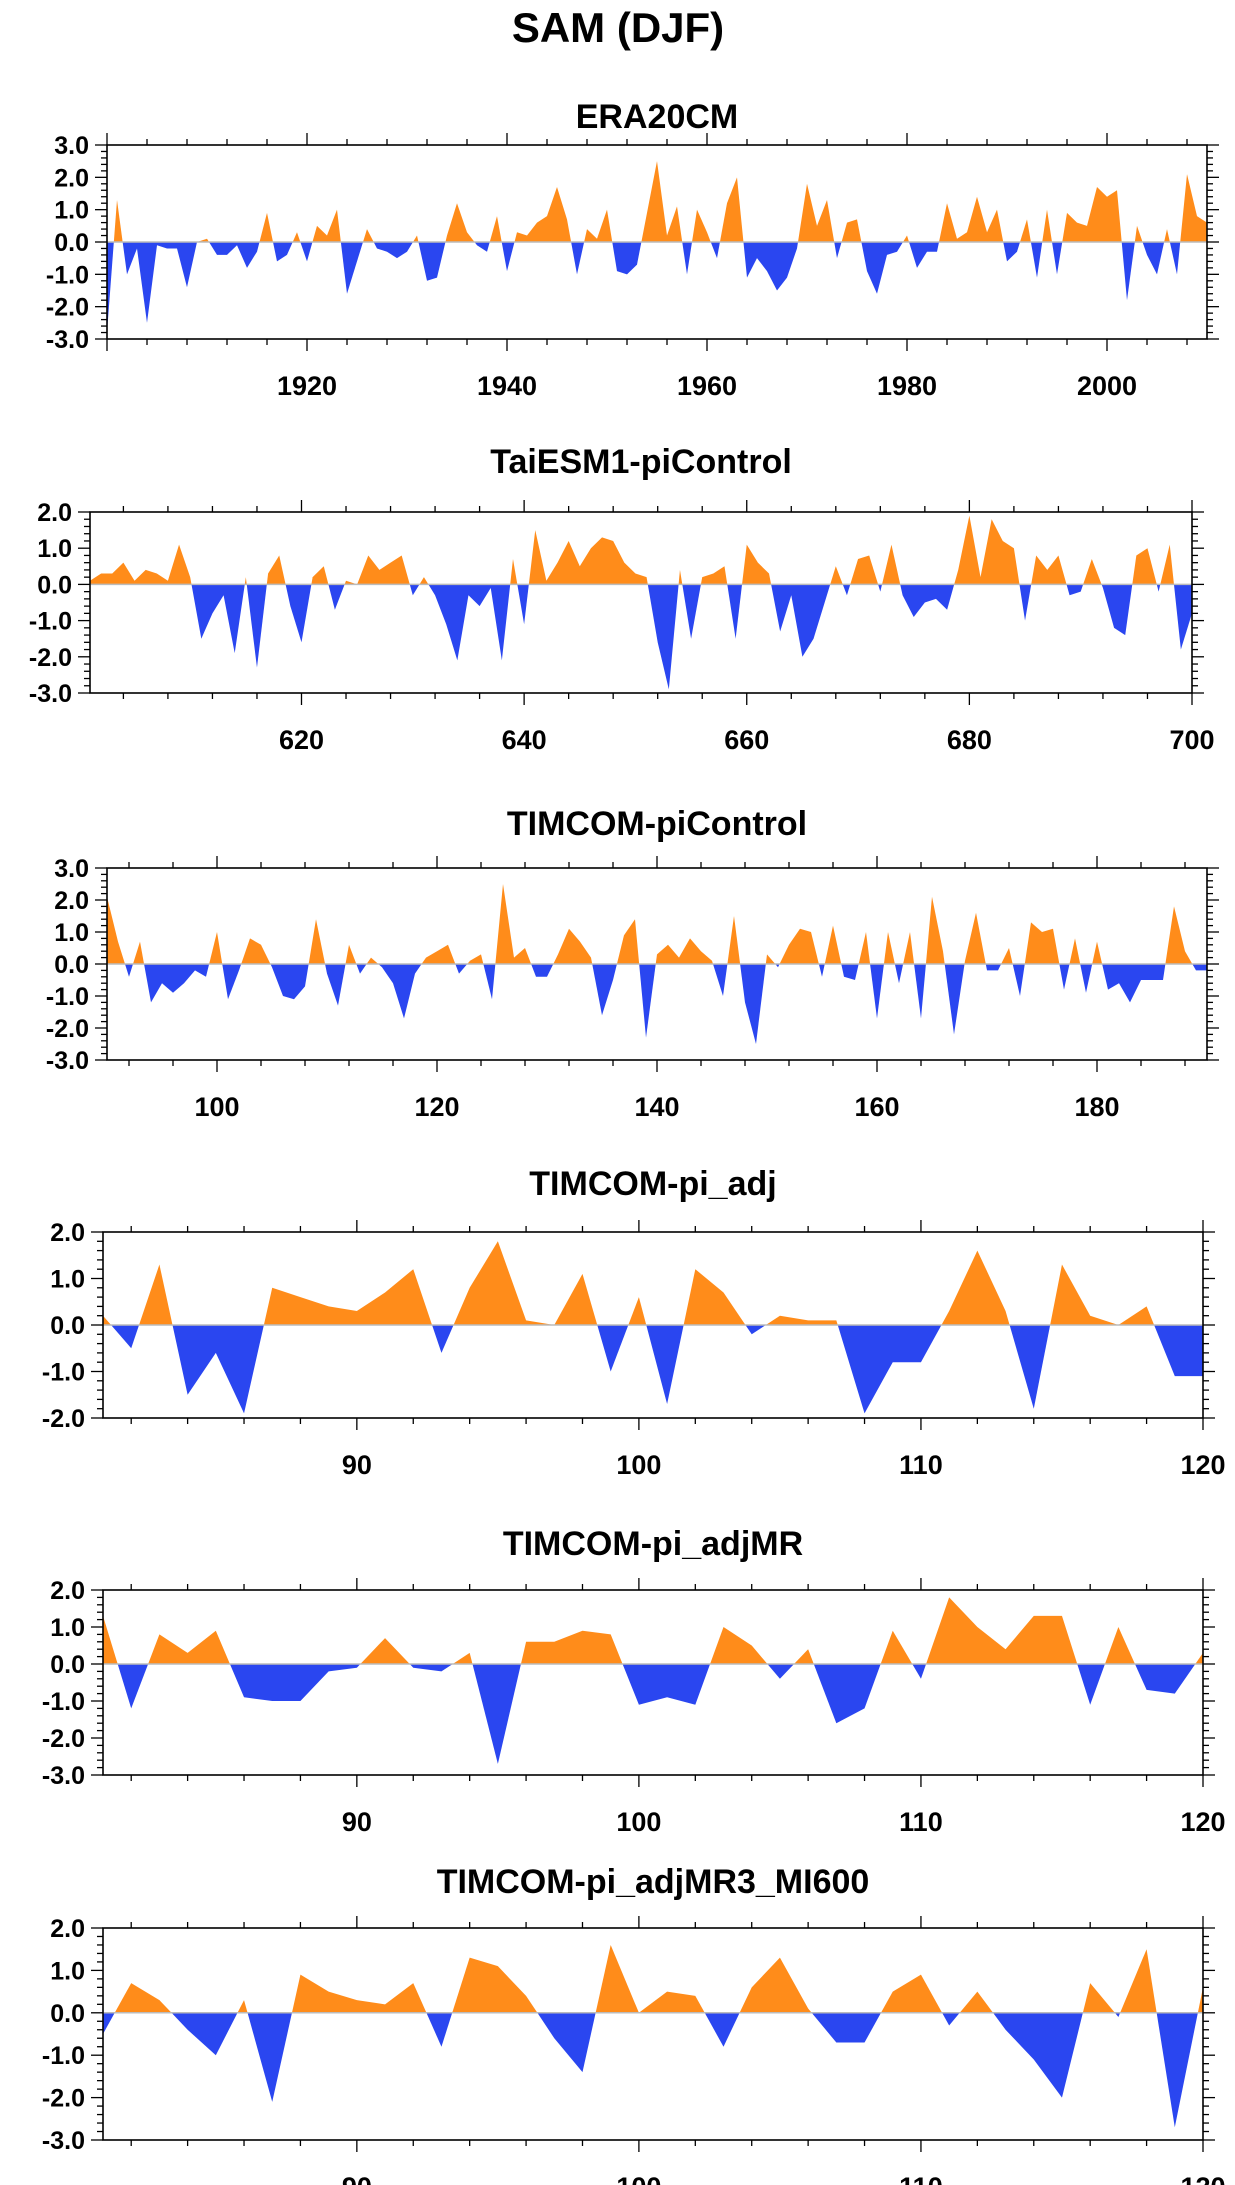 The height and width of the screenshot is (2185, 1235). What do you see at coordinates (67, 1280) in the screenshot?
I see `y-tick-label: 1.0` at bounding box center [67, 1280].